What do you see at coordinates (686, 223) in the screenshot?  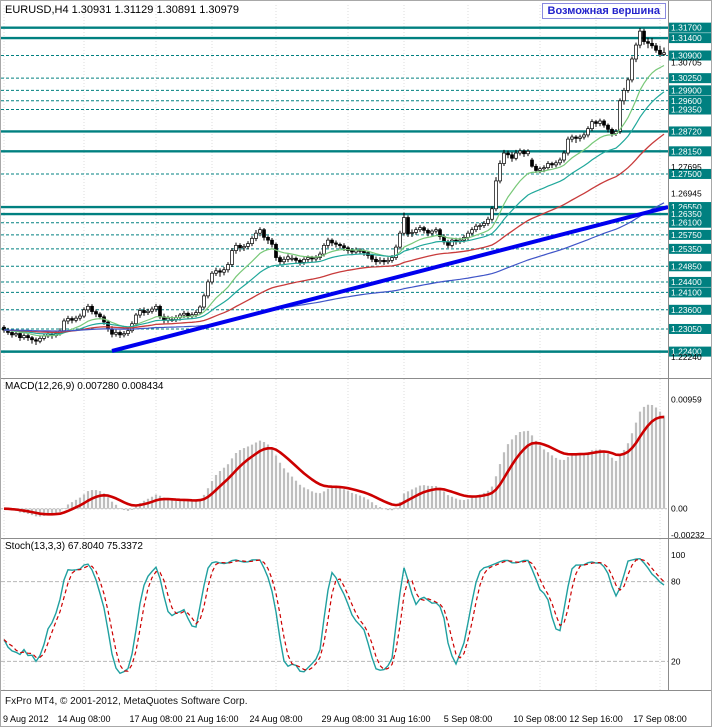 I see `price-level-label: 1.26100` at bounding box center [686, 223].